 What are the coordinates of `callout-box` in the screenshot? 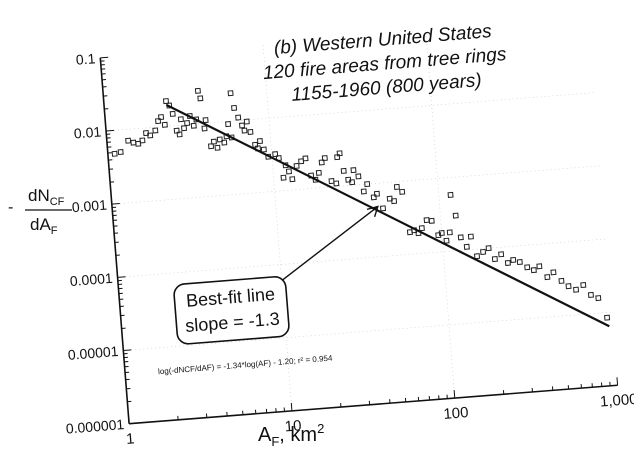 It's located at (231, 310).